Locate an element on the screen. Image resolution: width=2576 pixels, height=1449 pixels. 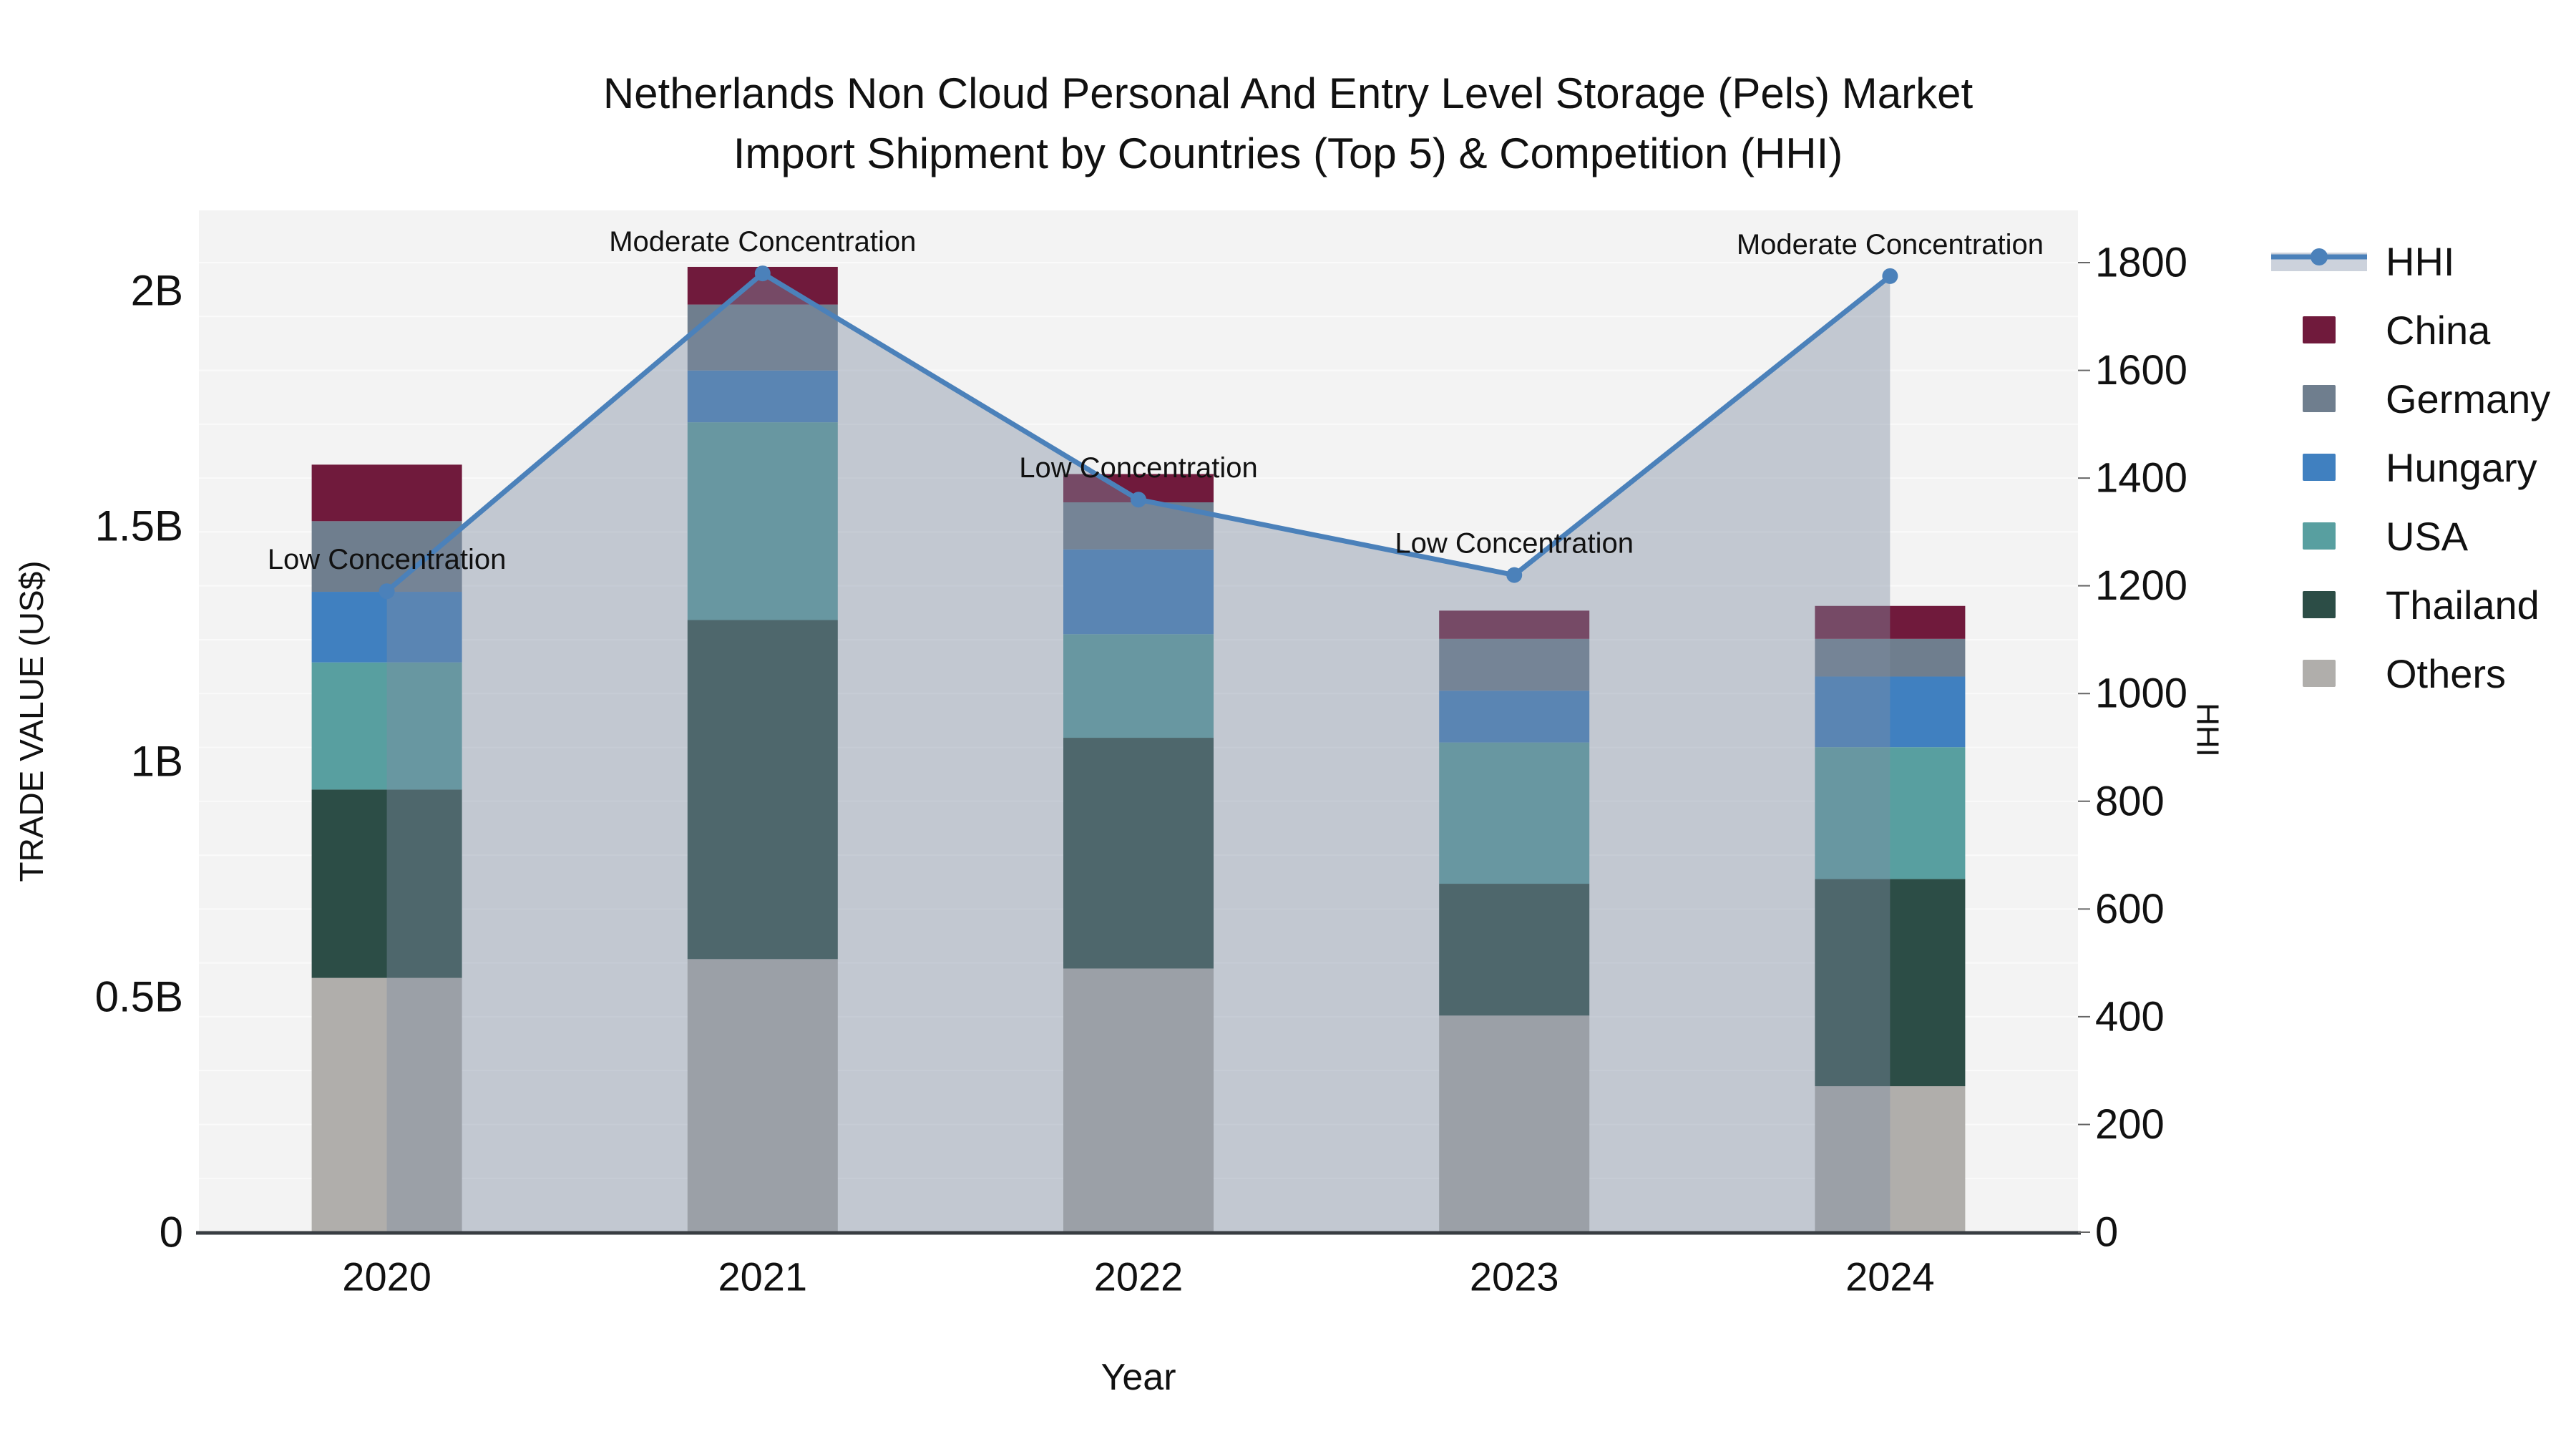
legend-item-usa: USA is located at coordinates (2410, 536).